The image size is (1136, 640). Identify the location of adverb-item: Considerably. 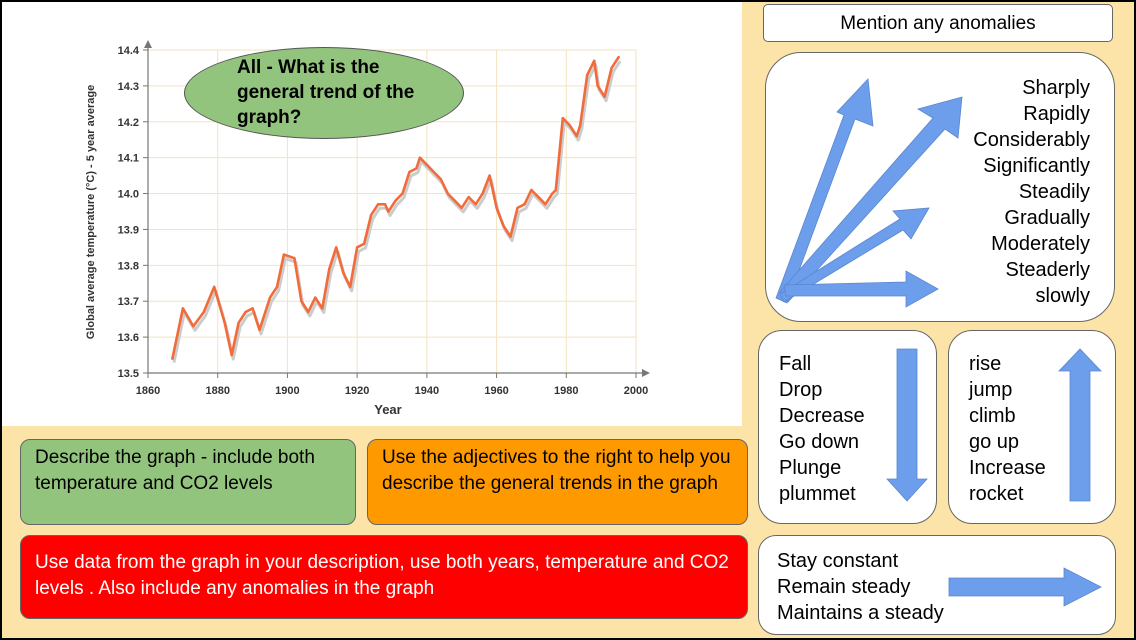
(1031, 140).